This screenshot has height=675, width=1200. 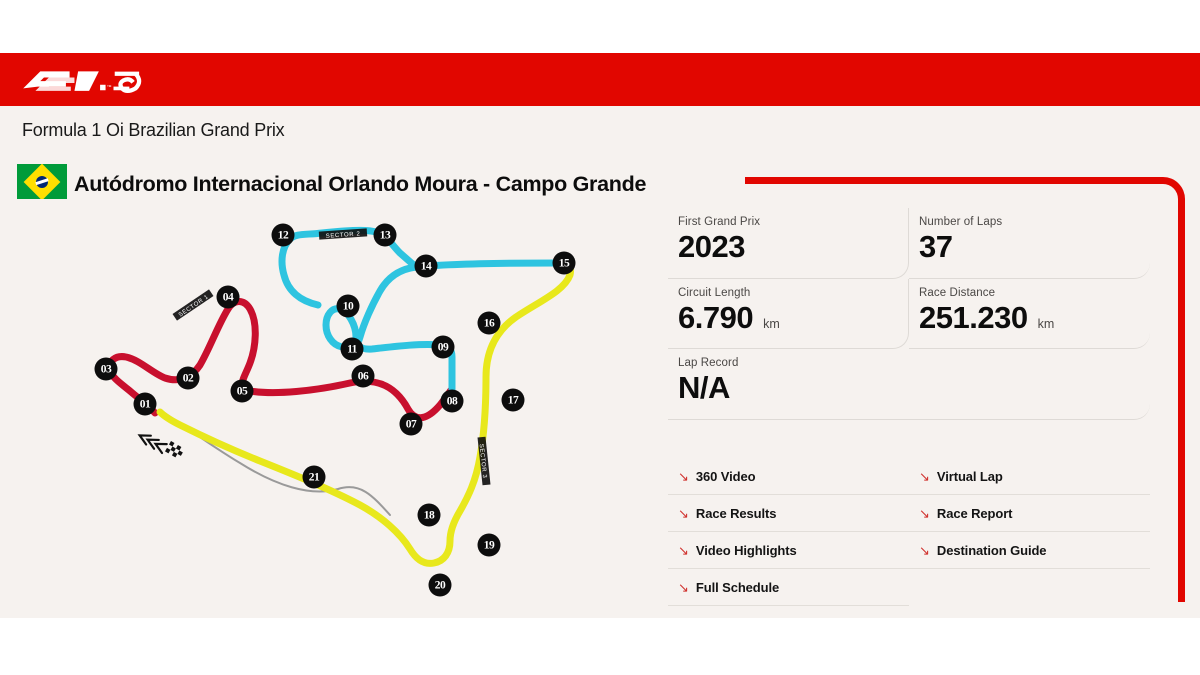 I want to click on link-label: Race Report, so click(x=974, y=513).